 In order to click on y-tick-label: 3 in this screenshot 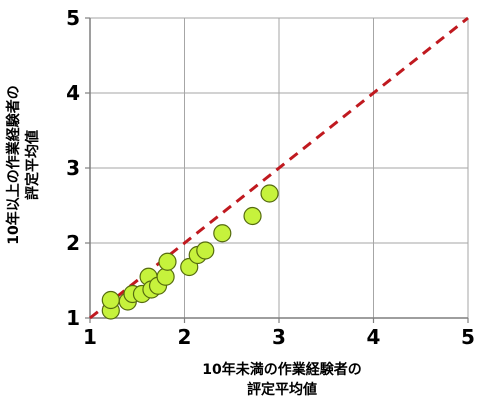, I will do `click(73, 168)`.